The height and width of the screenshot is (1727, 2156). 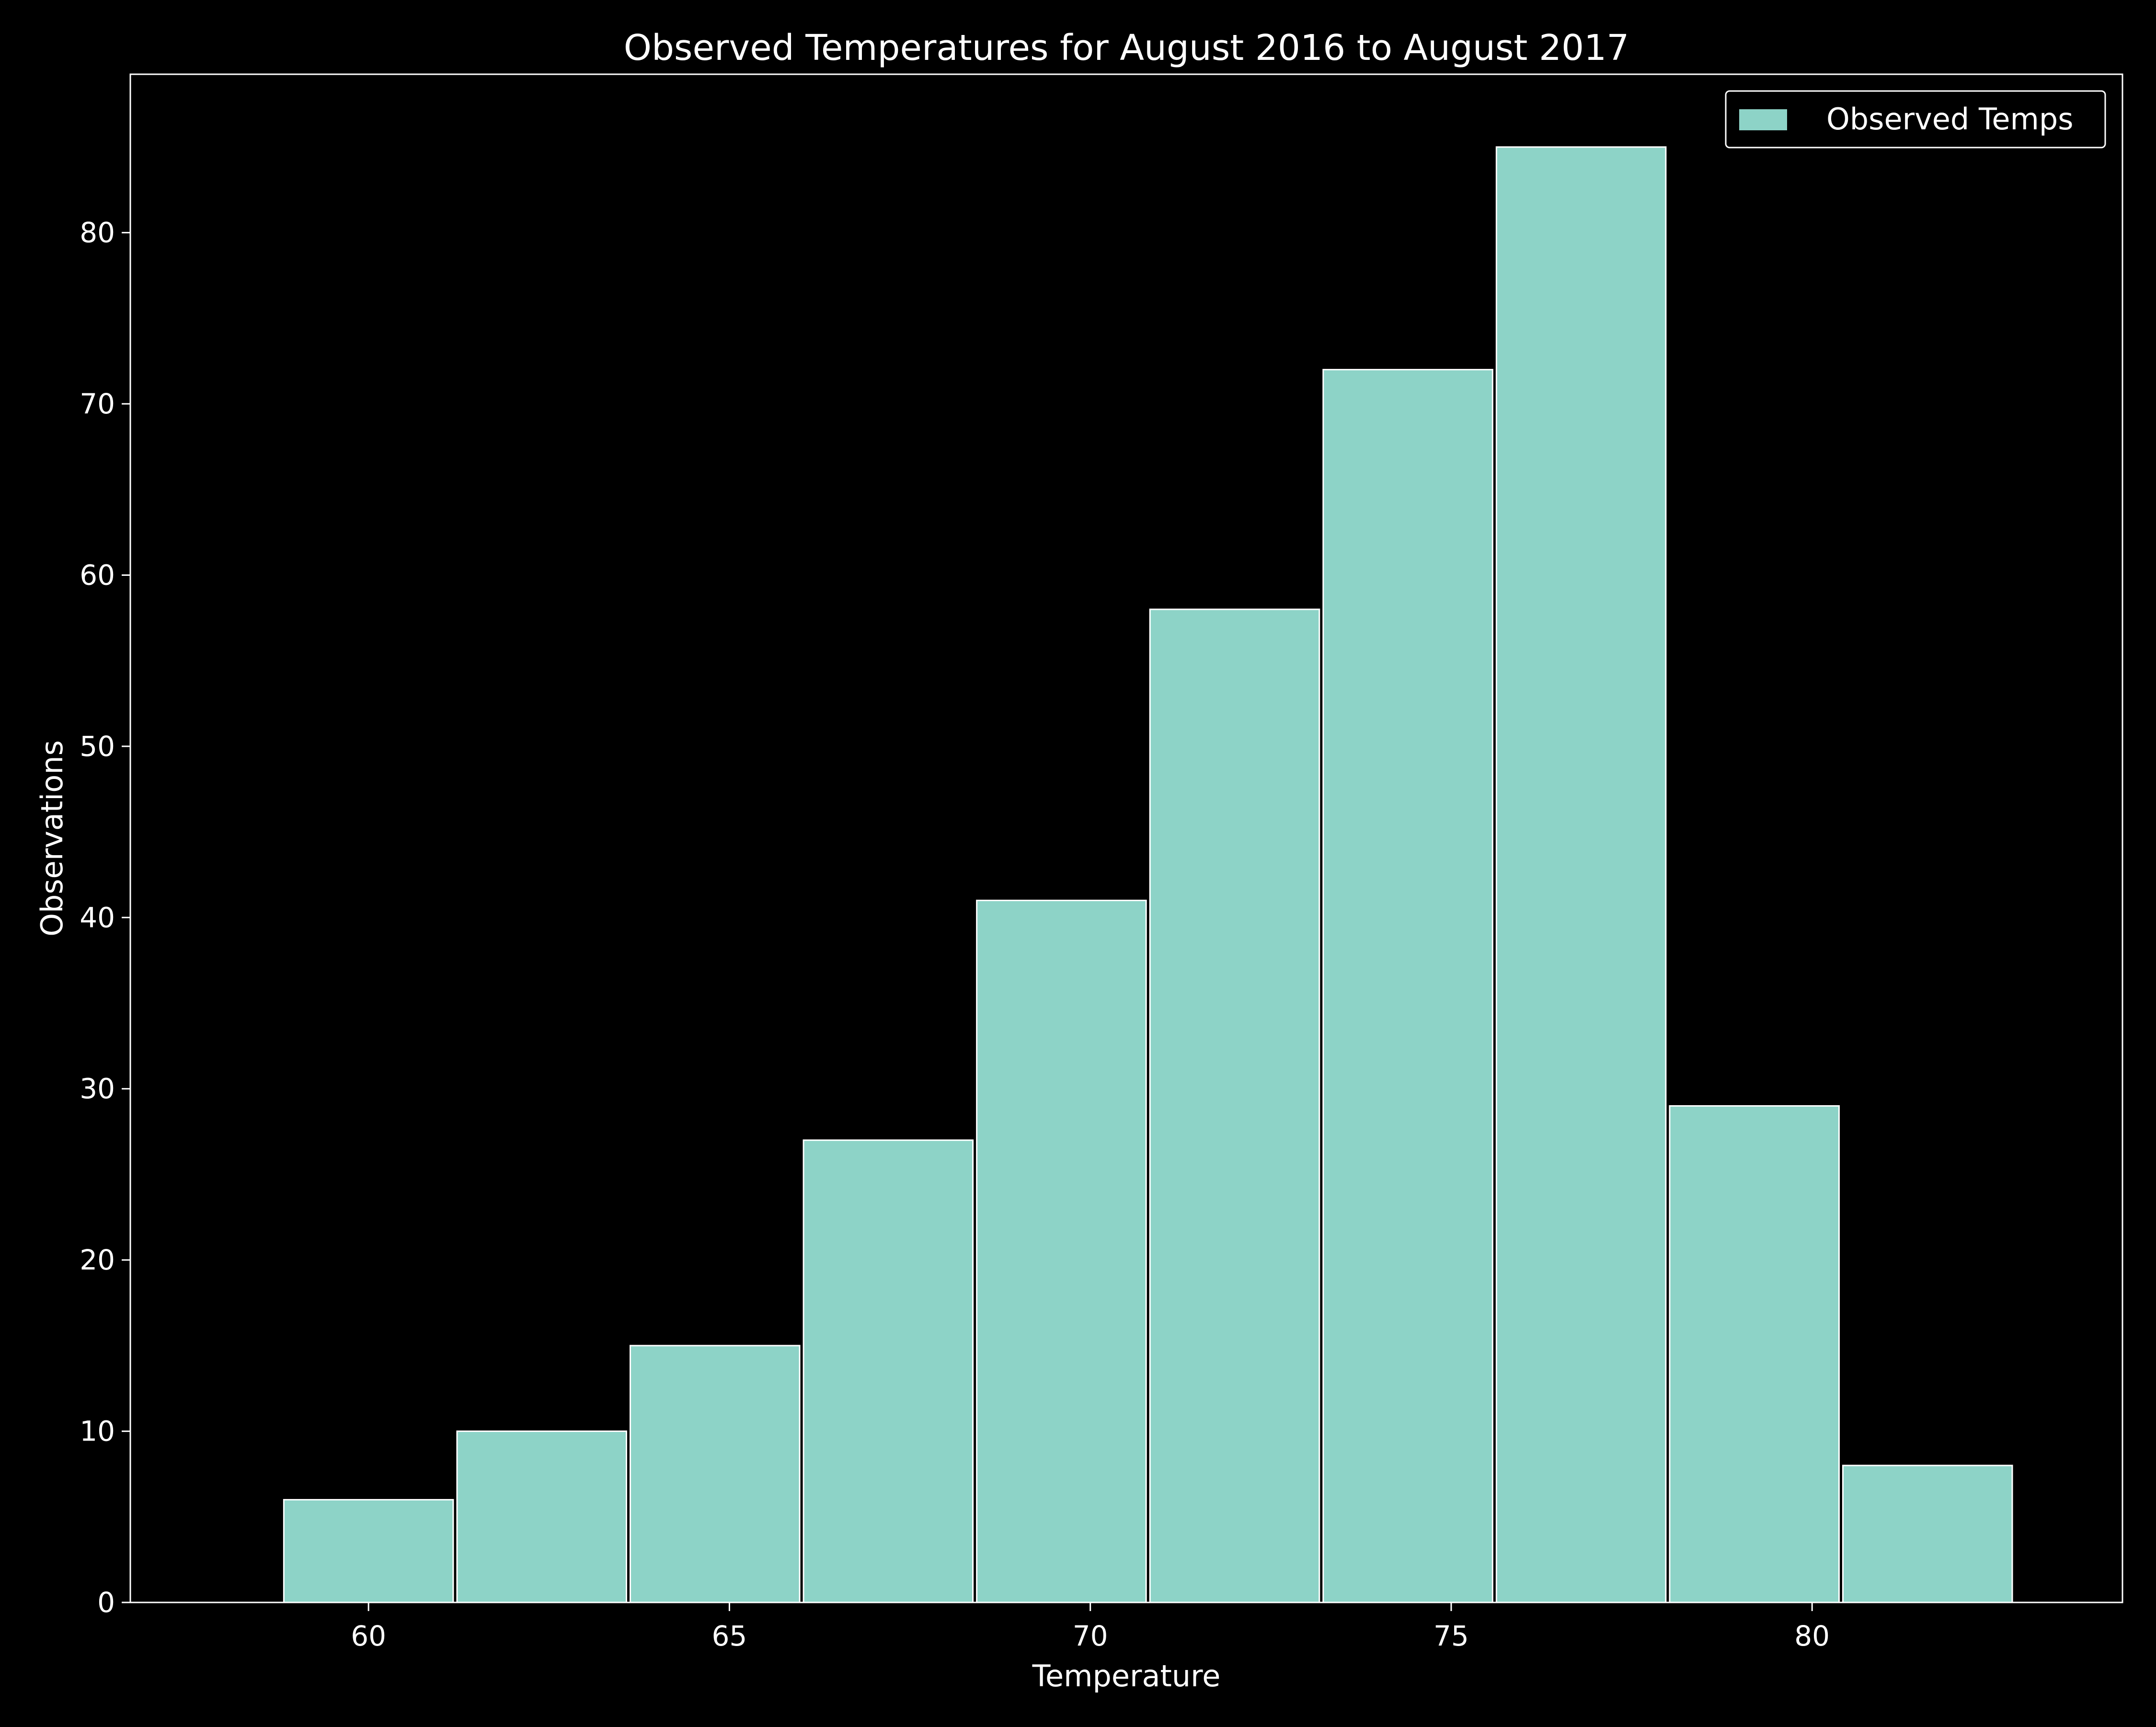 I want to click on legend-box, so click(x=1915, y=119).